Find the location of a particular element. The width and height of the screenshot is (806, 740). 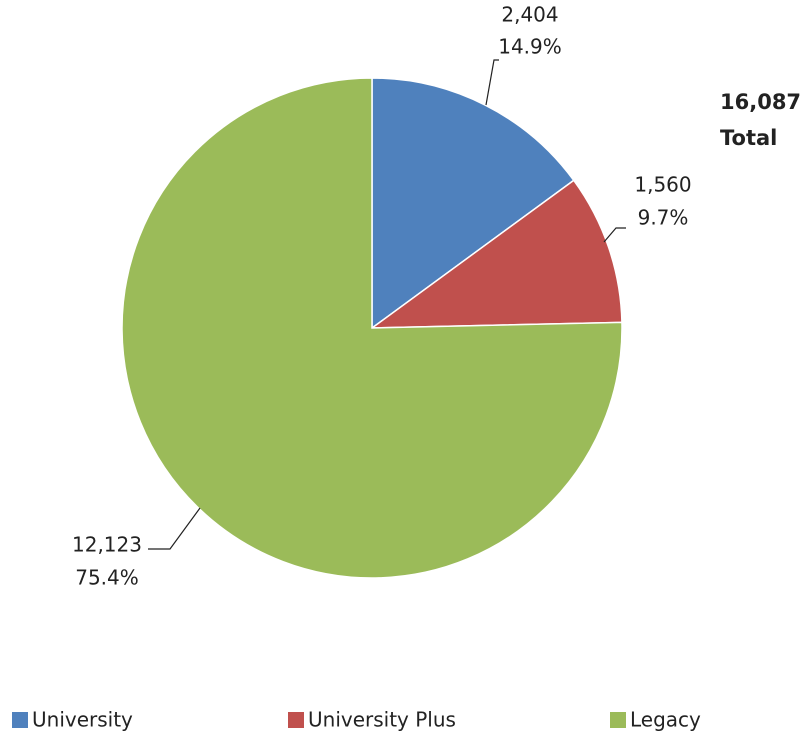

total-value: 16,087 is located at coordinates (760, 102).